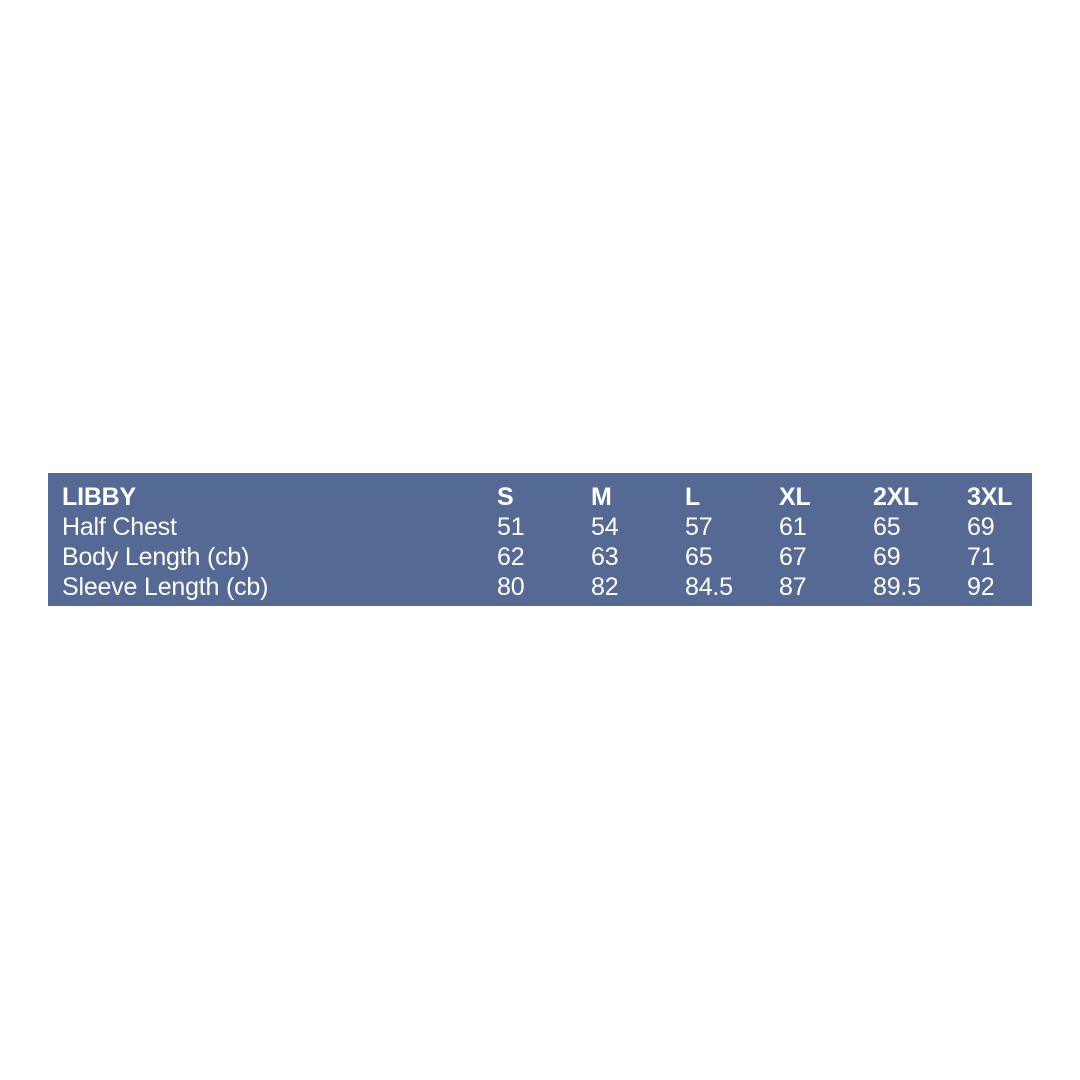  What do you see at coordinates (165, 587) in the screenshot?
I see `measurement-label-sleeve-length: Sleeve Length (cb)` at bounding box center [165, 587].